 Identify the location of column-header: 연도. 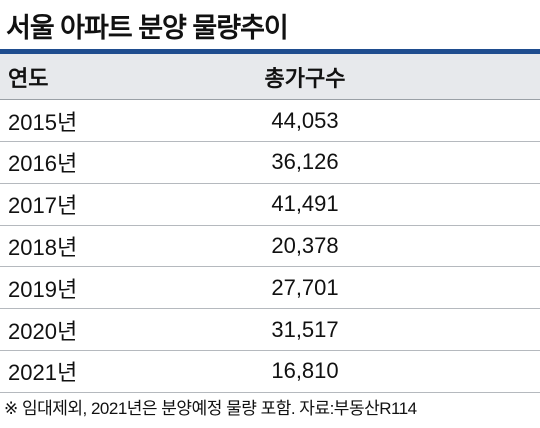
(28, 78).